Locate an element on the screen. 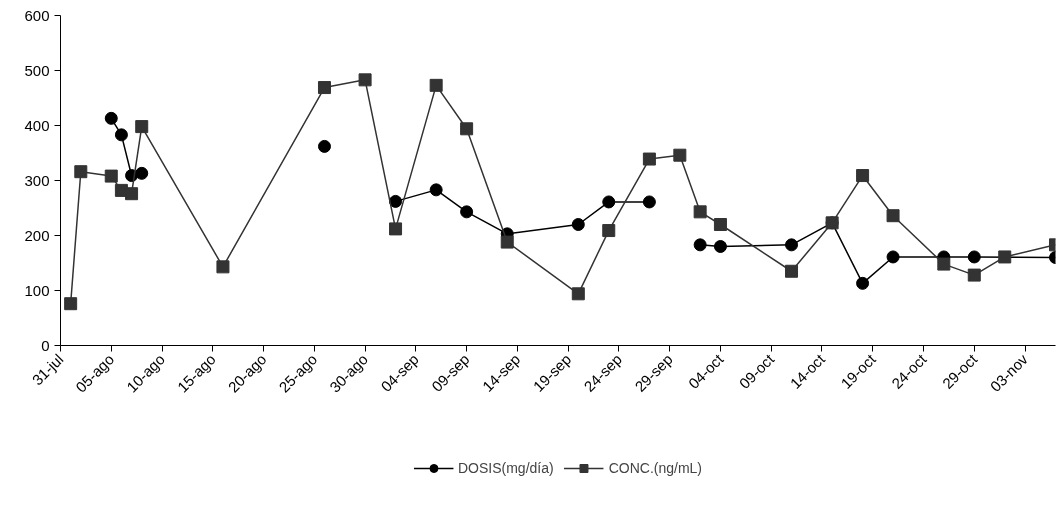 This screenshot has height=510, width=1057. y-tick-label: 300 is located at coordinates (37, 180).